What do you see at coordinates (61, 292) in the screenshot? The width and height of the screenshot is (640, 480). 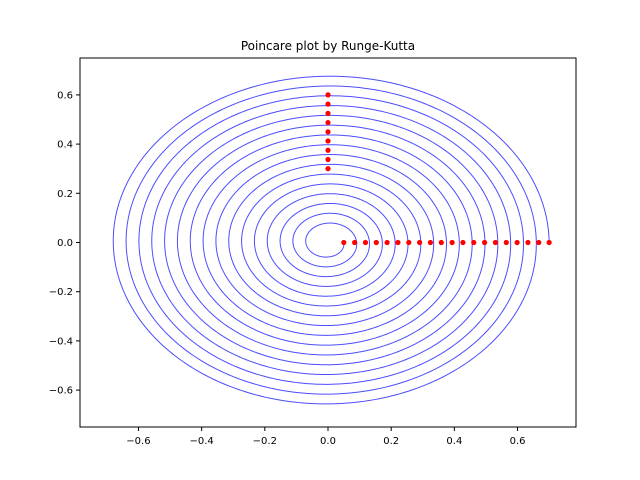 I see `y-tick-label: −0.2` at bounding box center [61, 292].